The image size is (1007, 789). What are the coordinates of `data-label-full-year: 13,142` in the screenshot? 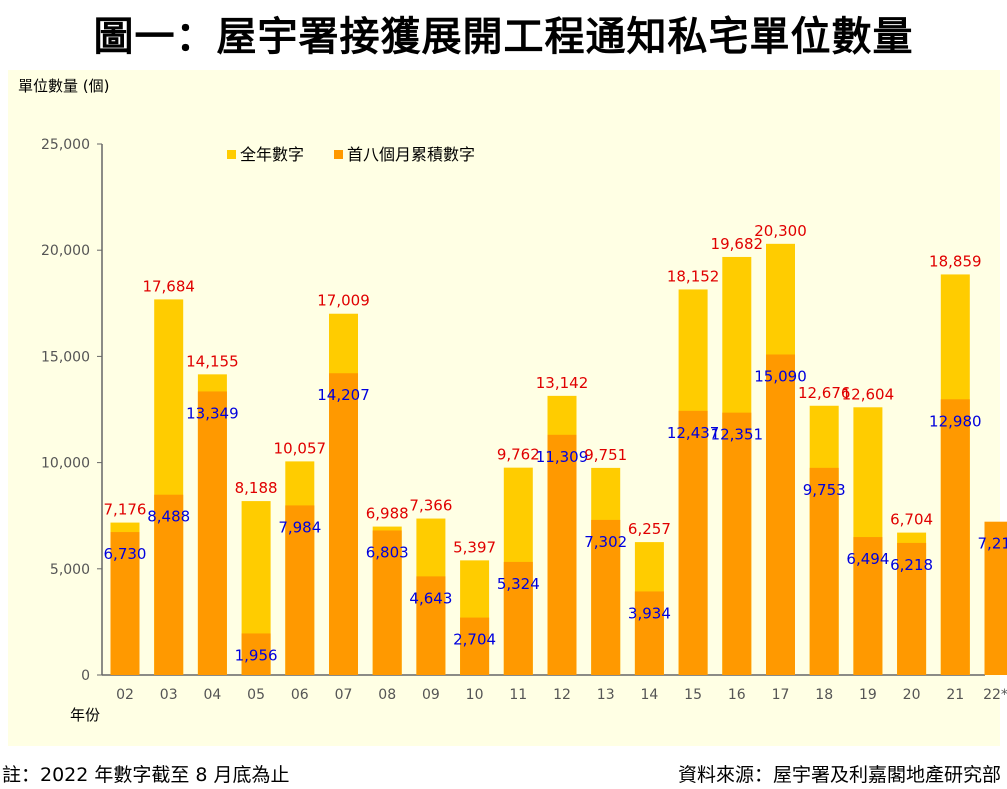 It's located at (562, 383).